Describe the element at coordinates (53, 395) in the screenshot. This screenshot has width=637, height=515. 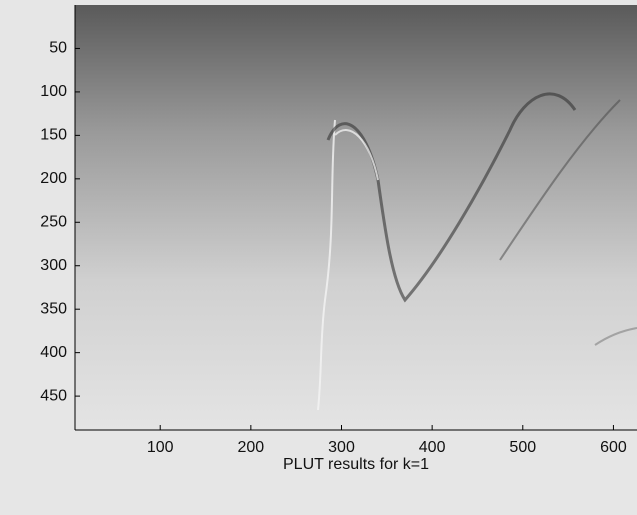
I see `y-tick-label: 450` at that location.